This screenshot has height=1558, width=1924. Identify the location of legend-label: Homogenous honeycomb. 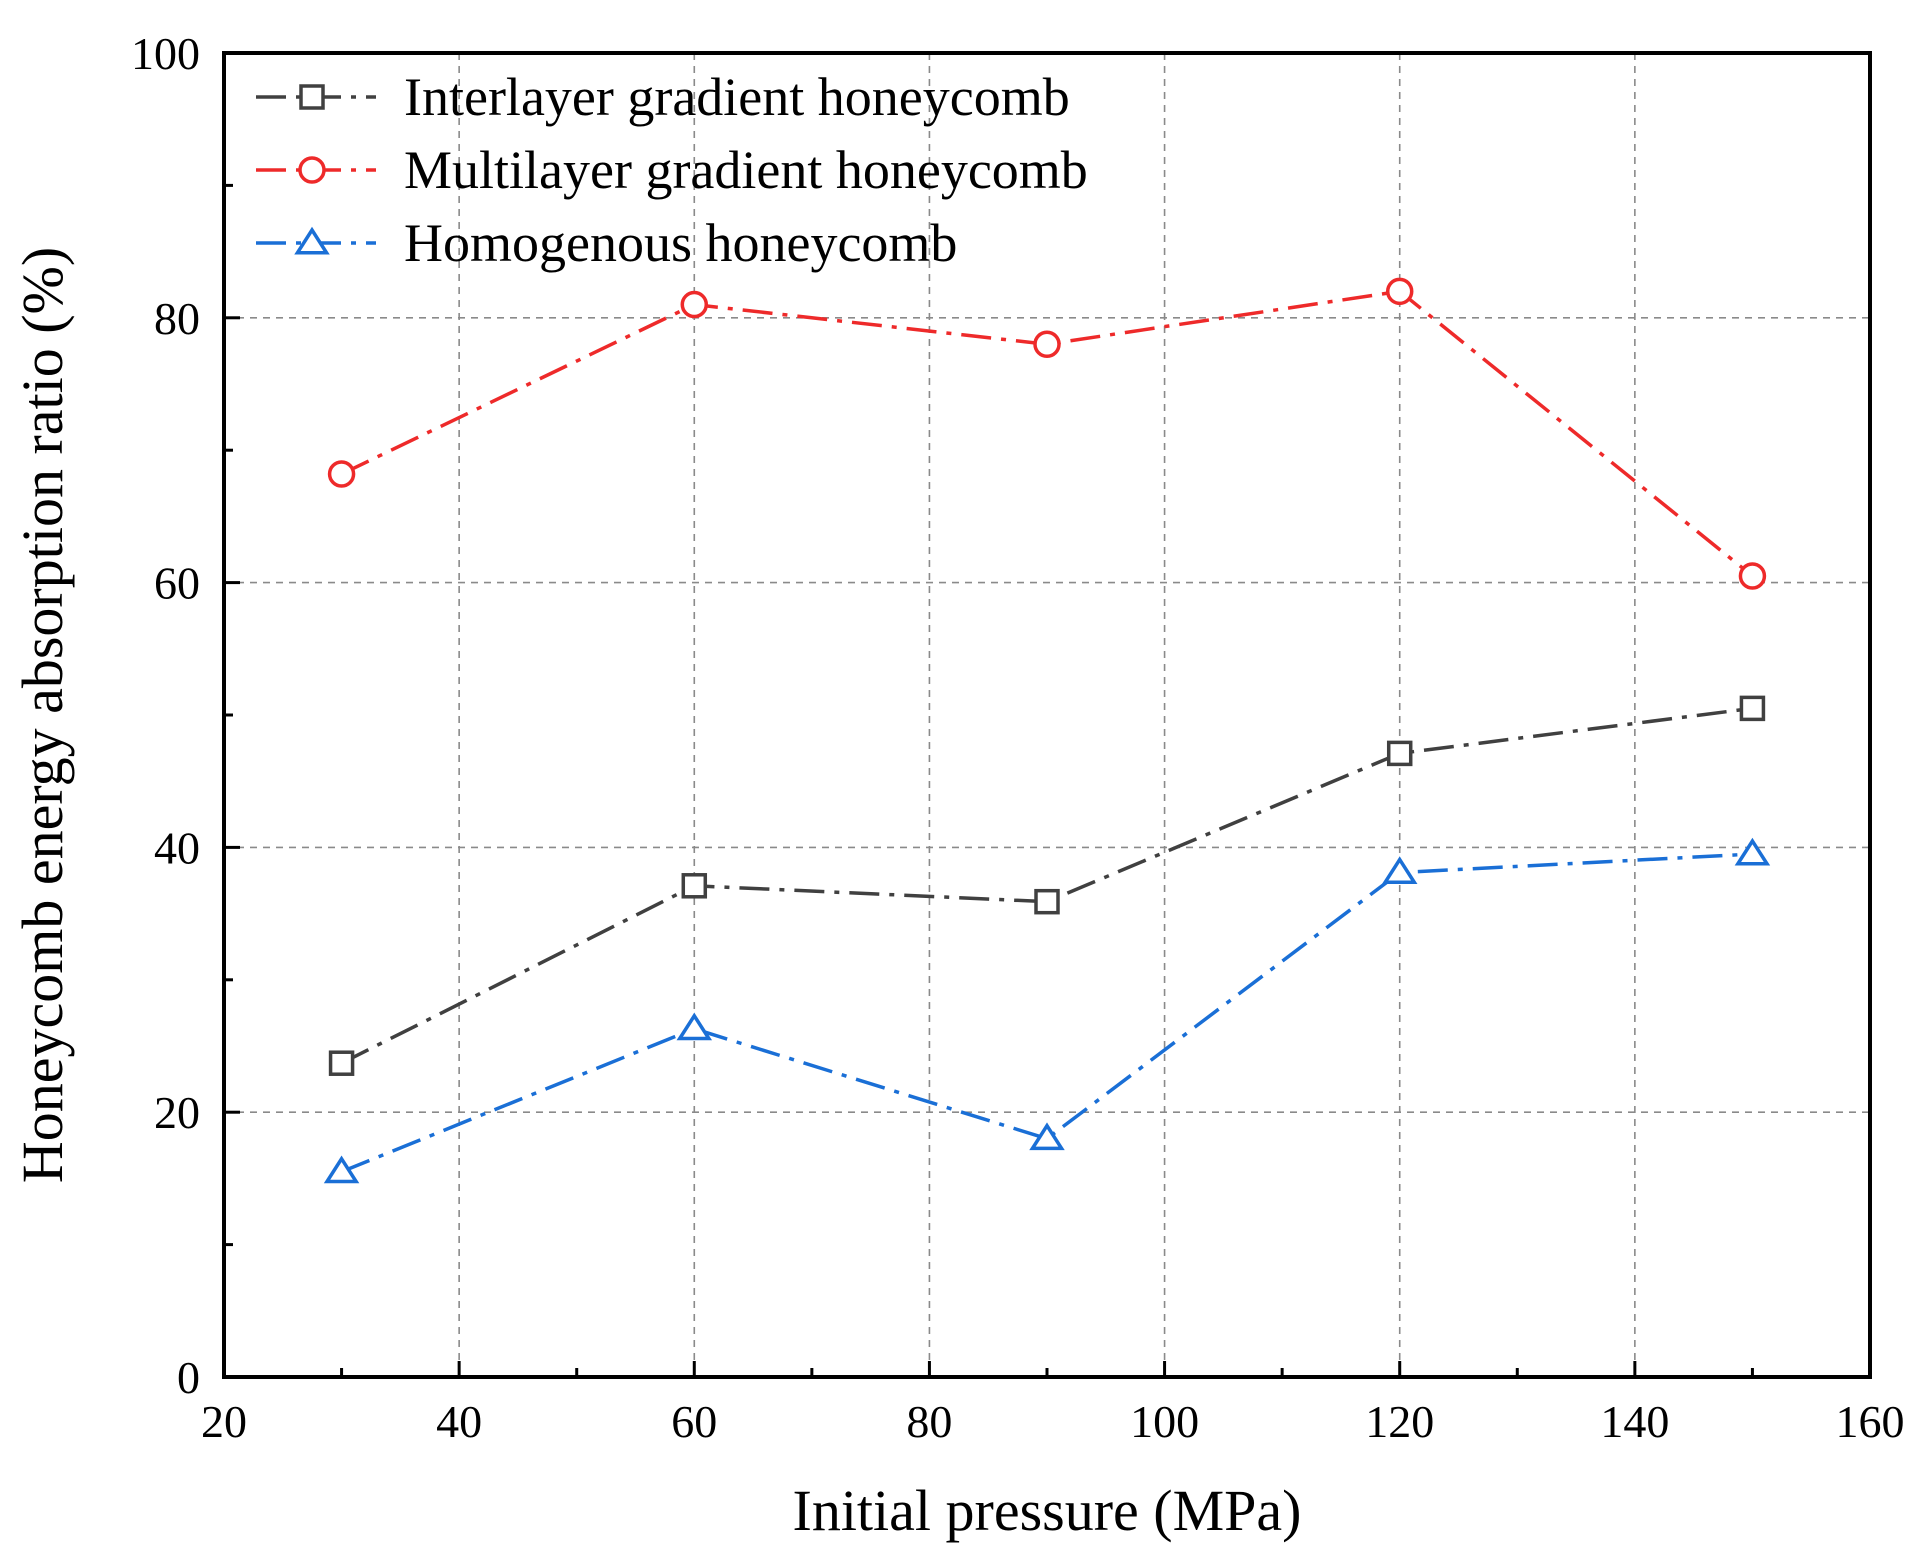
(680, 243).